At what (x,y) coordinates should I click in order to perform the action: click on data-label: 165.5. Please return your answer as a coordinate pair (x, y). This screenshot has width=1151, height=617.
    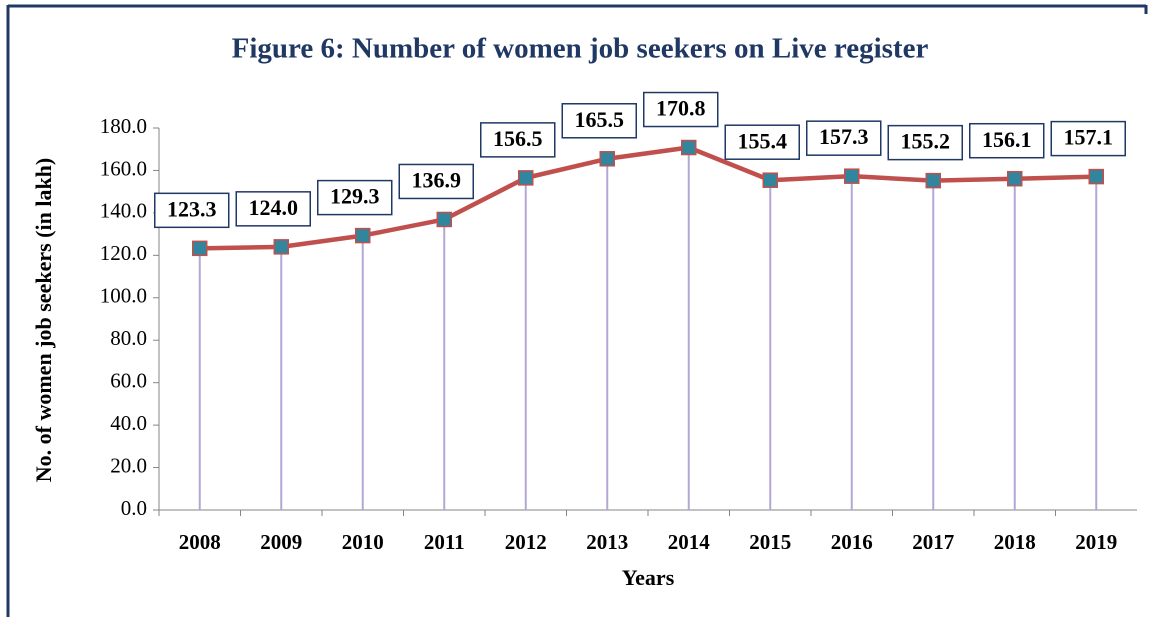
    Looking at the image, I should click on (600, 119).